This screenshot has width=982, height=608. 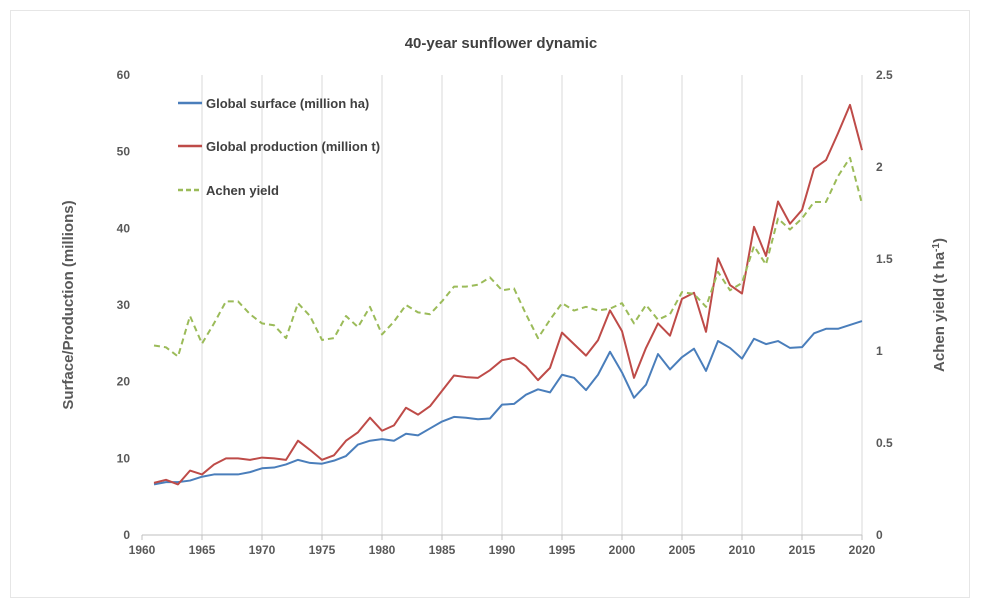 What do you see at coordinates (202, 550) in the screenshot?
I see `x-tick-label: 1965` at bounding box center [202, 550].